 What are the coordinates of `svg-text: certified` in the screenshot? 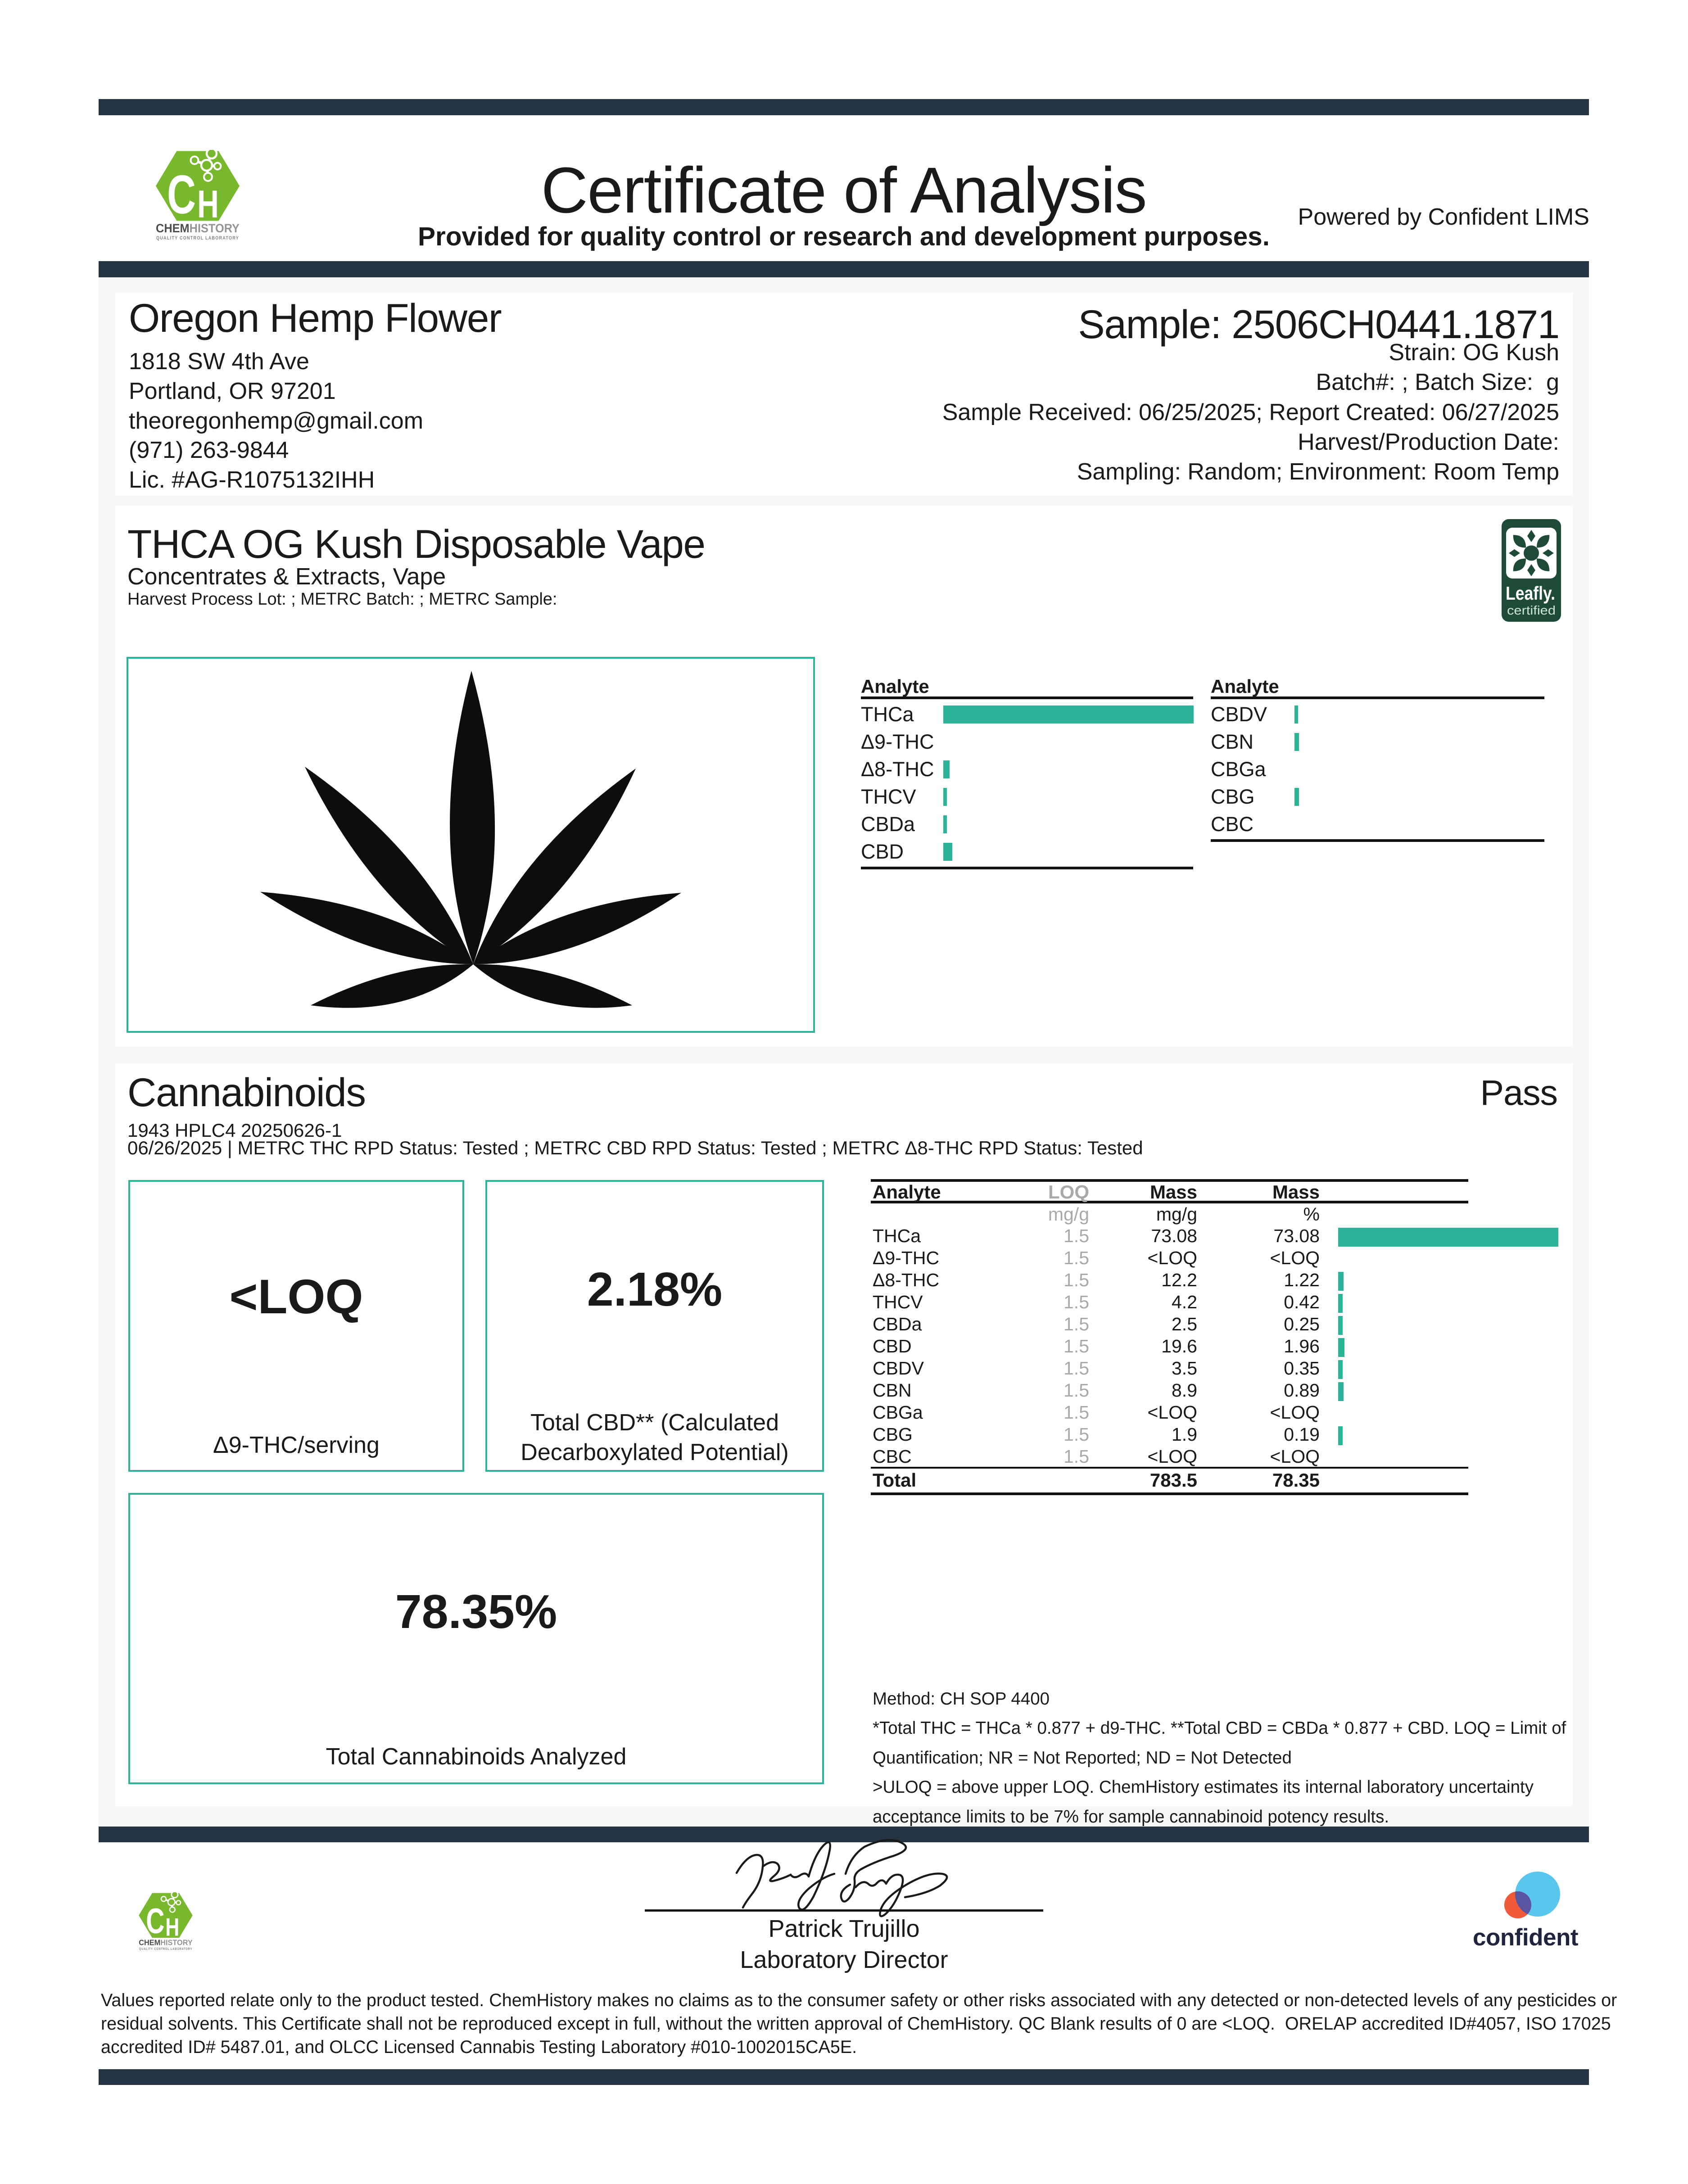 It's located at (1532, 610).